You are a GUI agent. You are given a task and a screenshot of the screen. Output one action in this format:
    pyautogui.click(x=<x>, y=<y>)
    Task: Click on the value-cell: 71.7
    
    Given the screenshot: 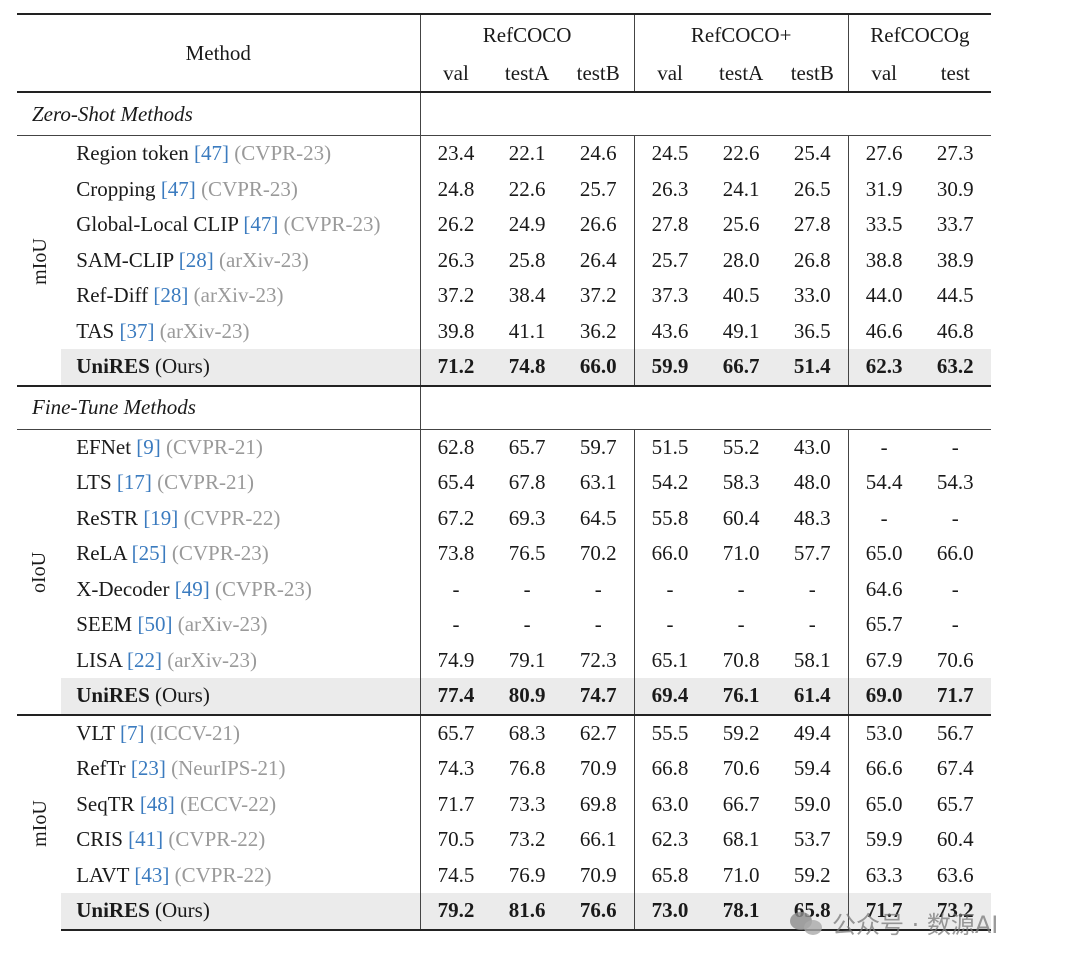 What is the action you would take?
    pyautogui.click(x=456, y=803)
    